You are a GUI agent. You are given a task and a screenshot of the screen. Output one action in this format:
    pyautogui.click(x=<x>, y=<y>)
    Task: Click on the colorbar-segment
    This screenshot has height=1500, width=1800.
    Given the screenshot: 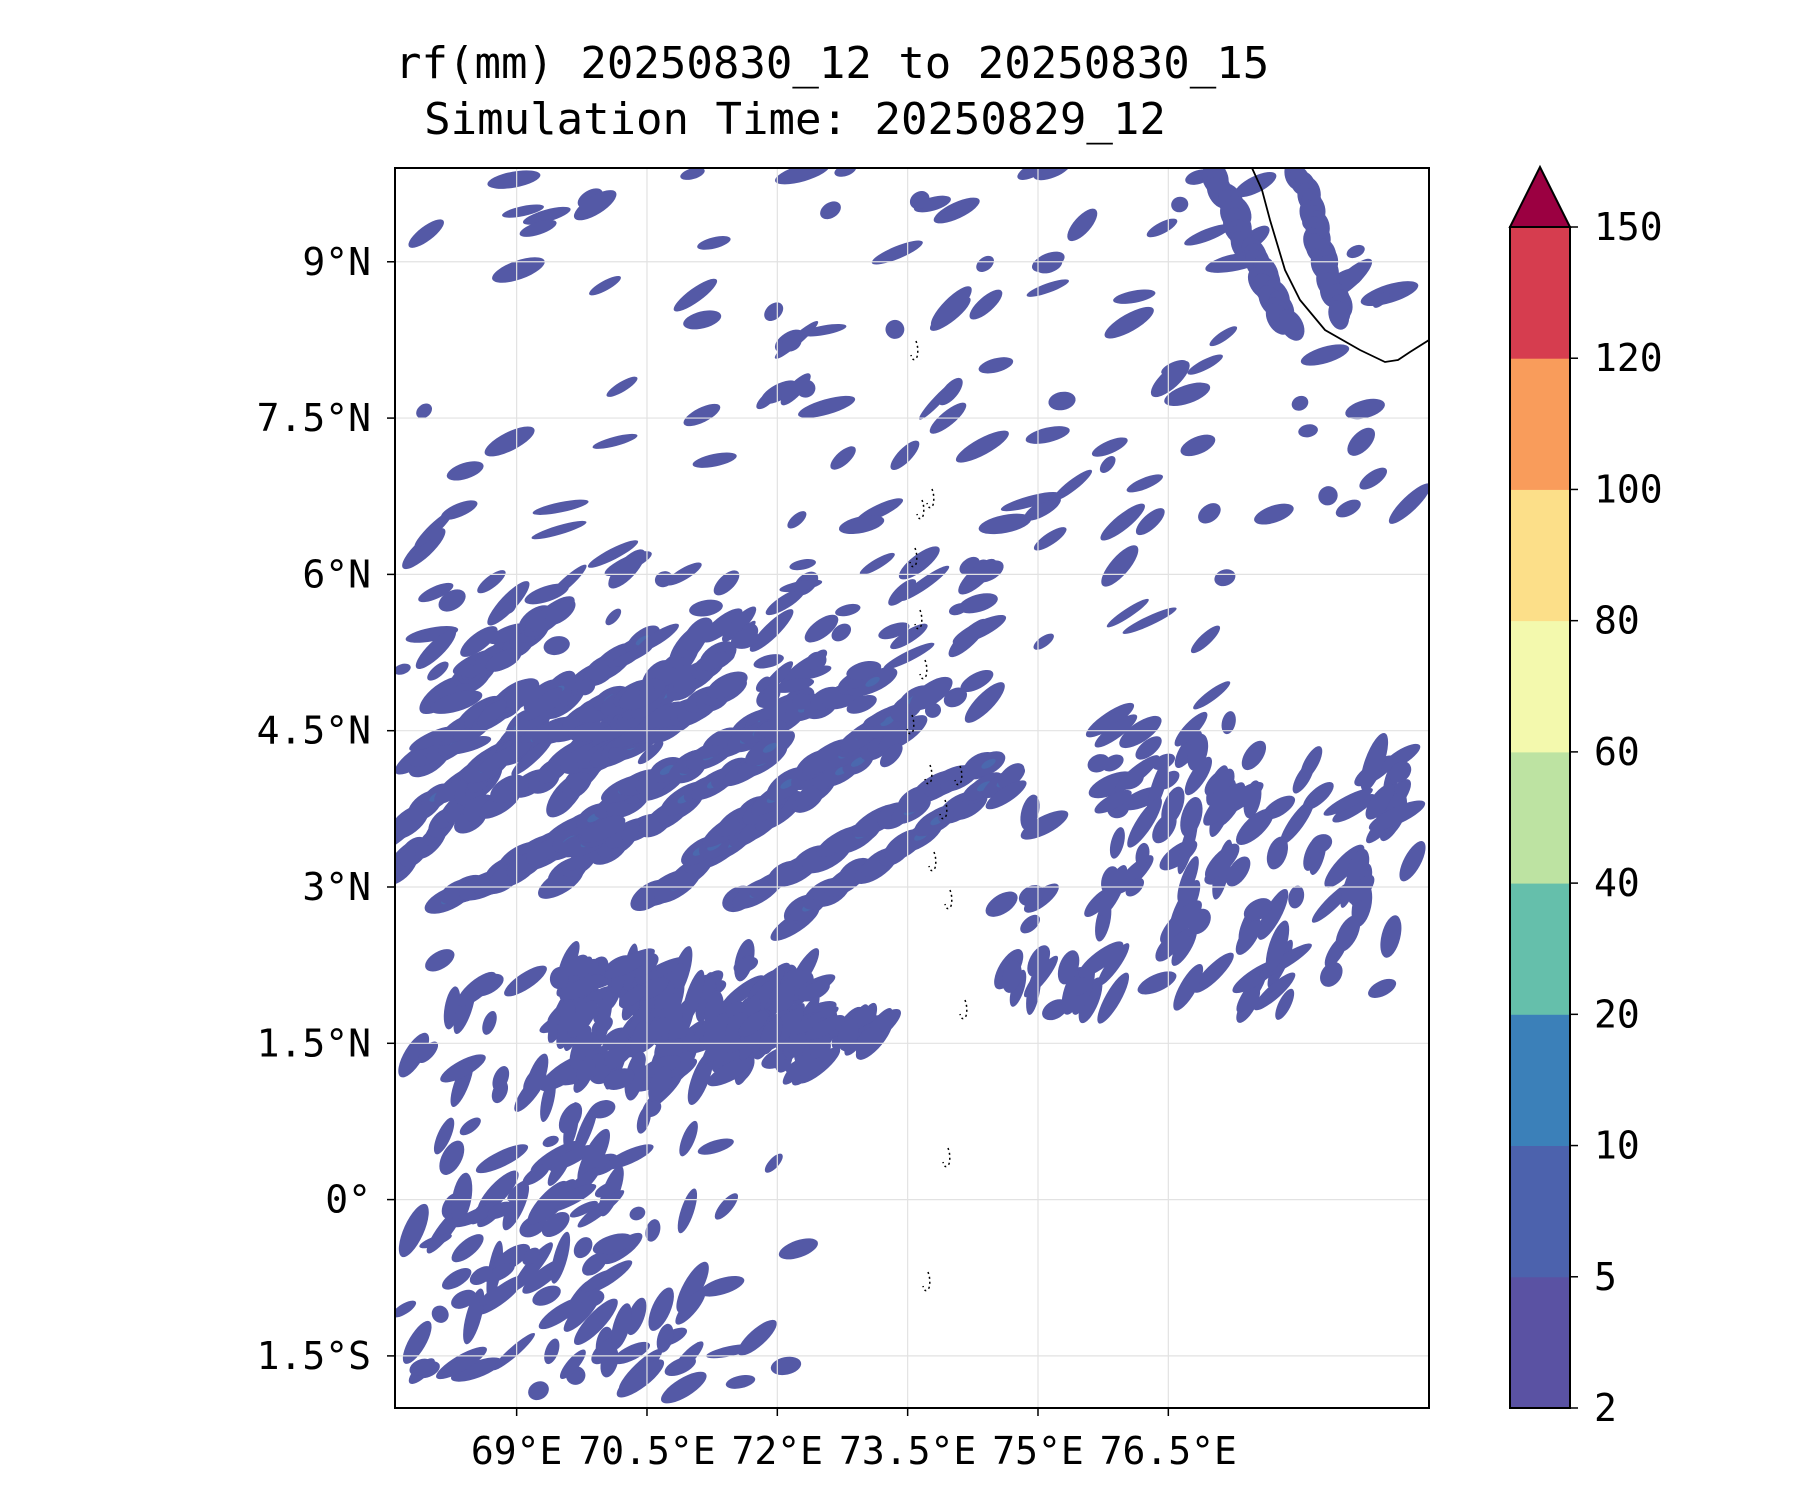 What is the action you would take?
    pyautogui.click(x=1540, y=1211)
    